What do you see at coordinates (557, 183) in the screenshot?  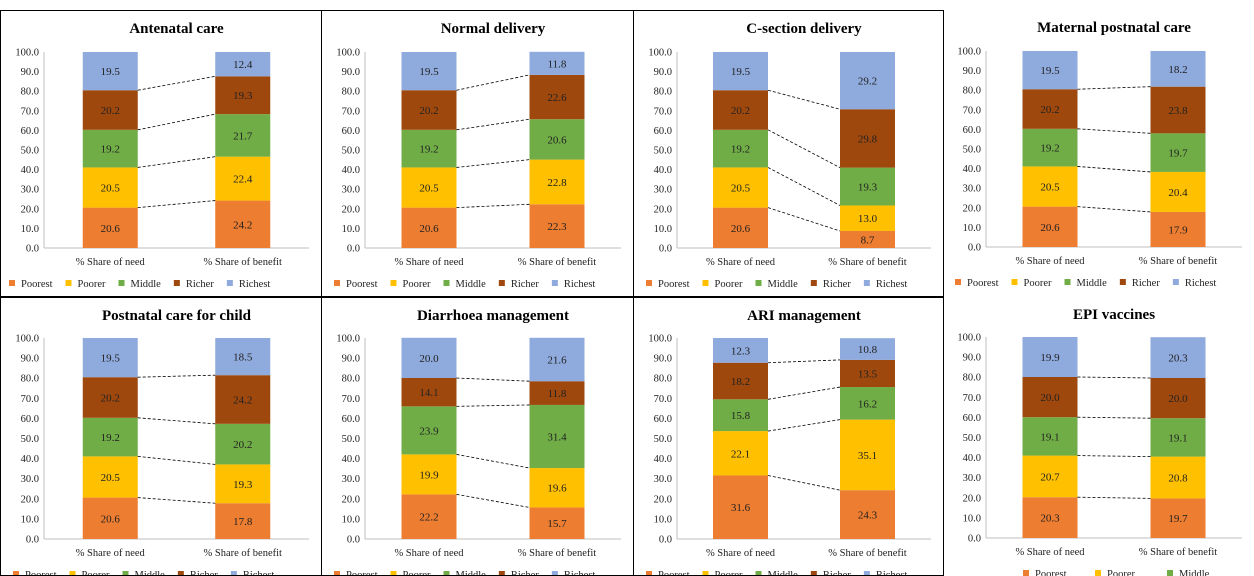 I see `data-label: 22.8` at bounding box center [557, 183].